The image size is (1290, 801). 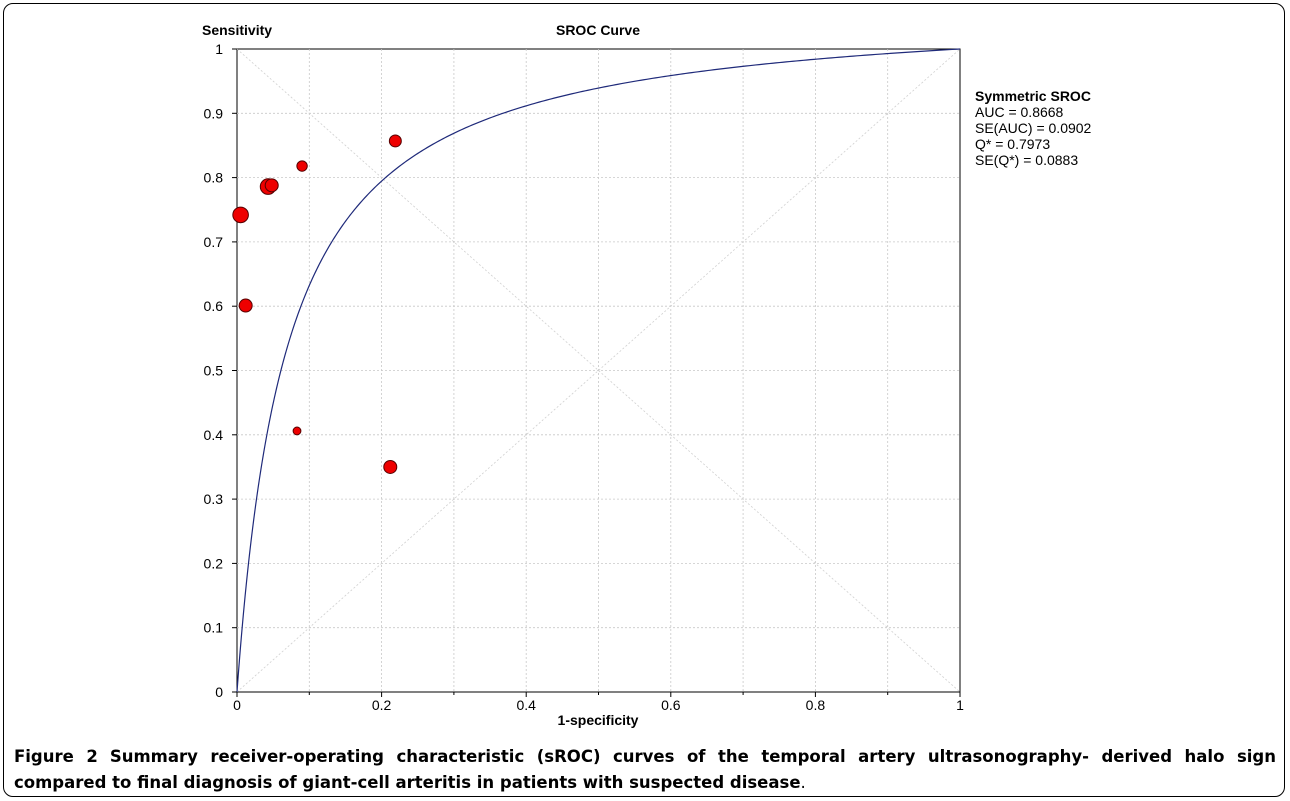 What do you see at coordinates (598, 30) in the screenshot?
I see `chart-title: SROC Curve` at bounding box center [598, 30].